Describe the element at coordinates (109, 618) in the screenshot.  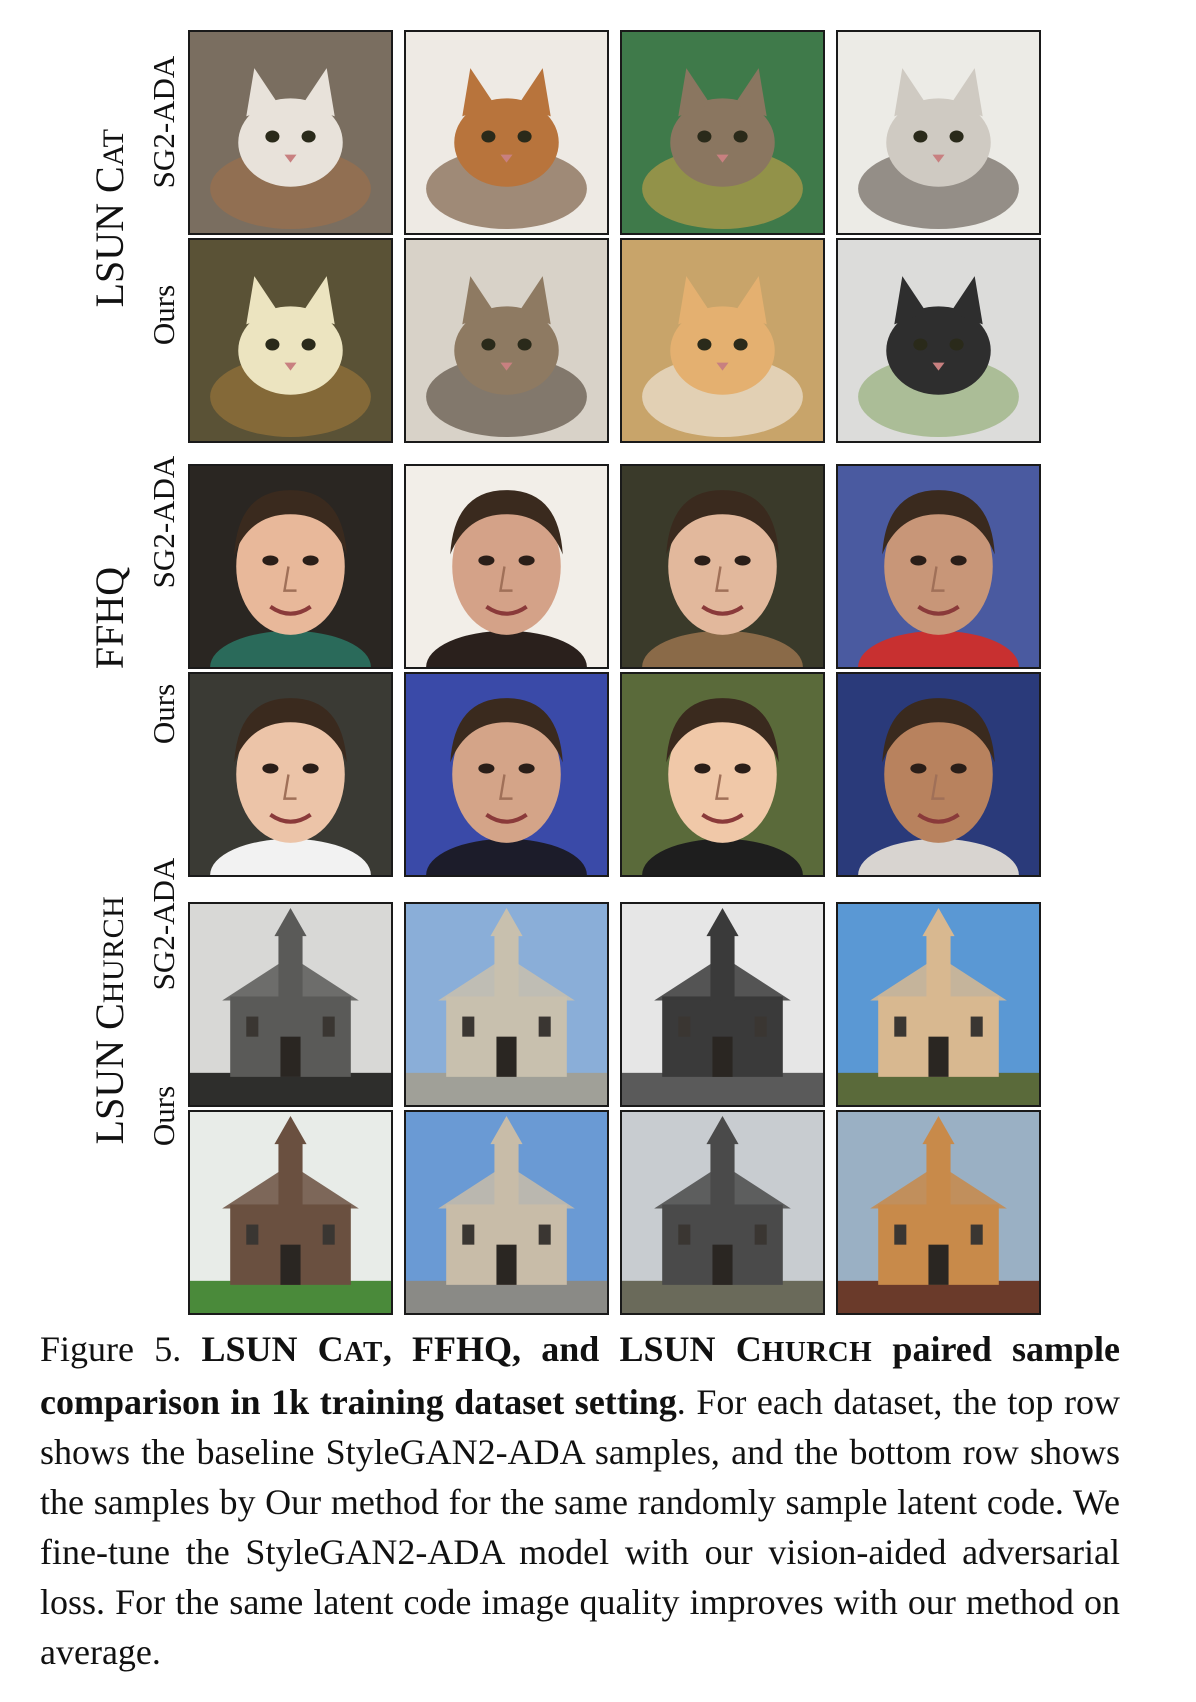
I see `group-label-ffhq: FFHQ` at that location.